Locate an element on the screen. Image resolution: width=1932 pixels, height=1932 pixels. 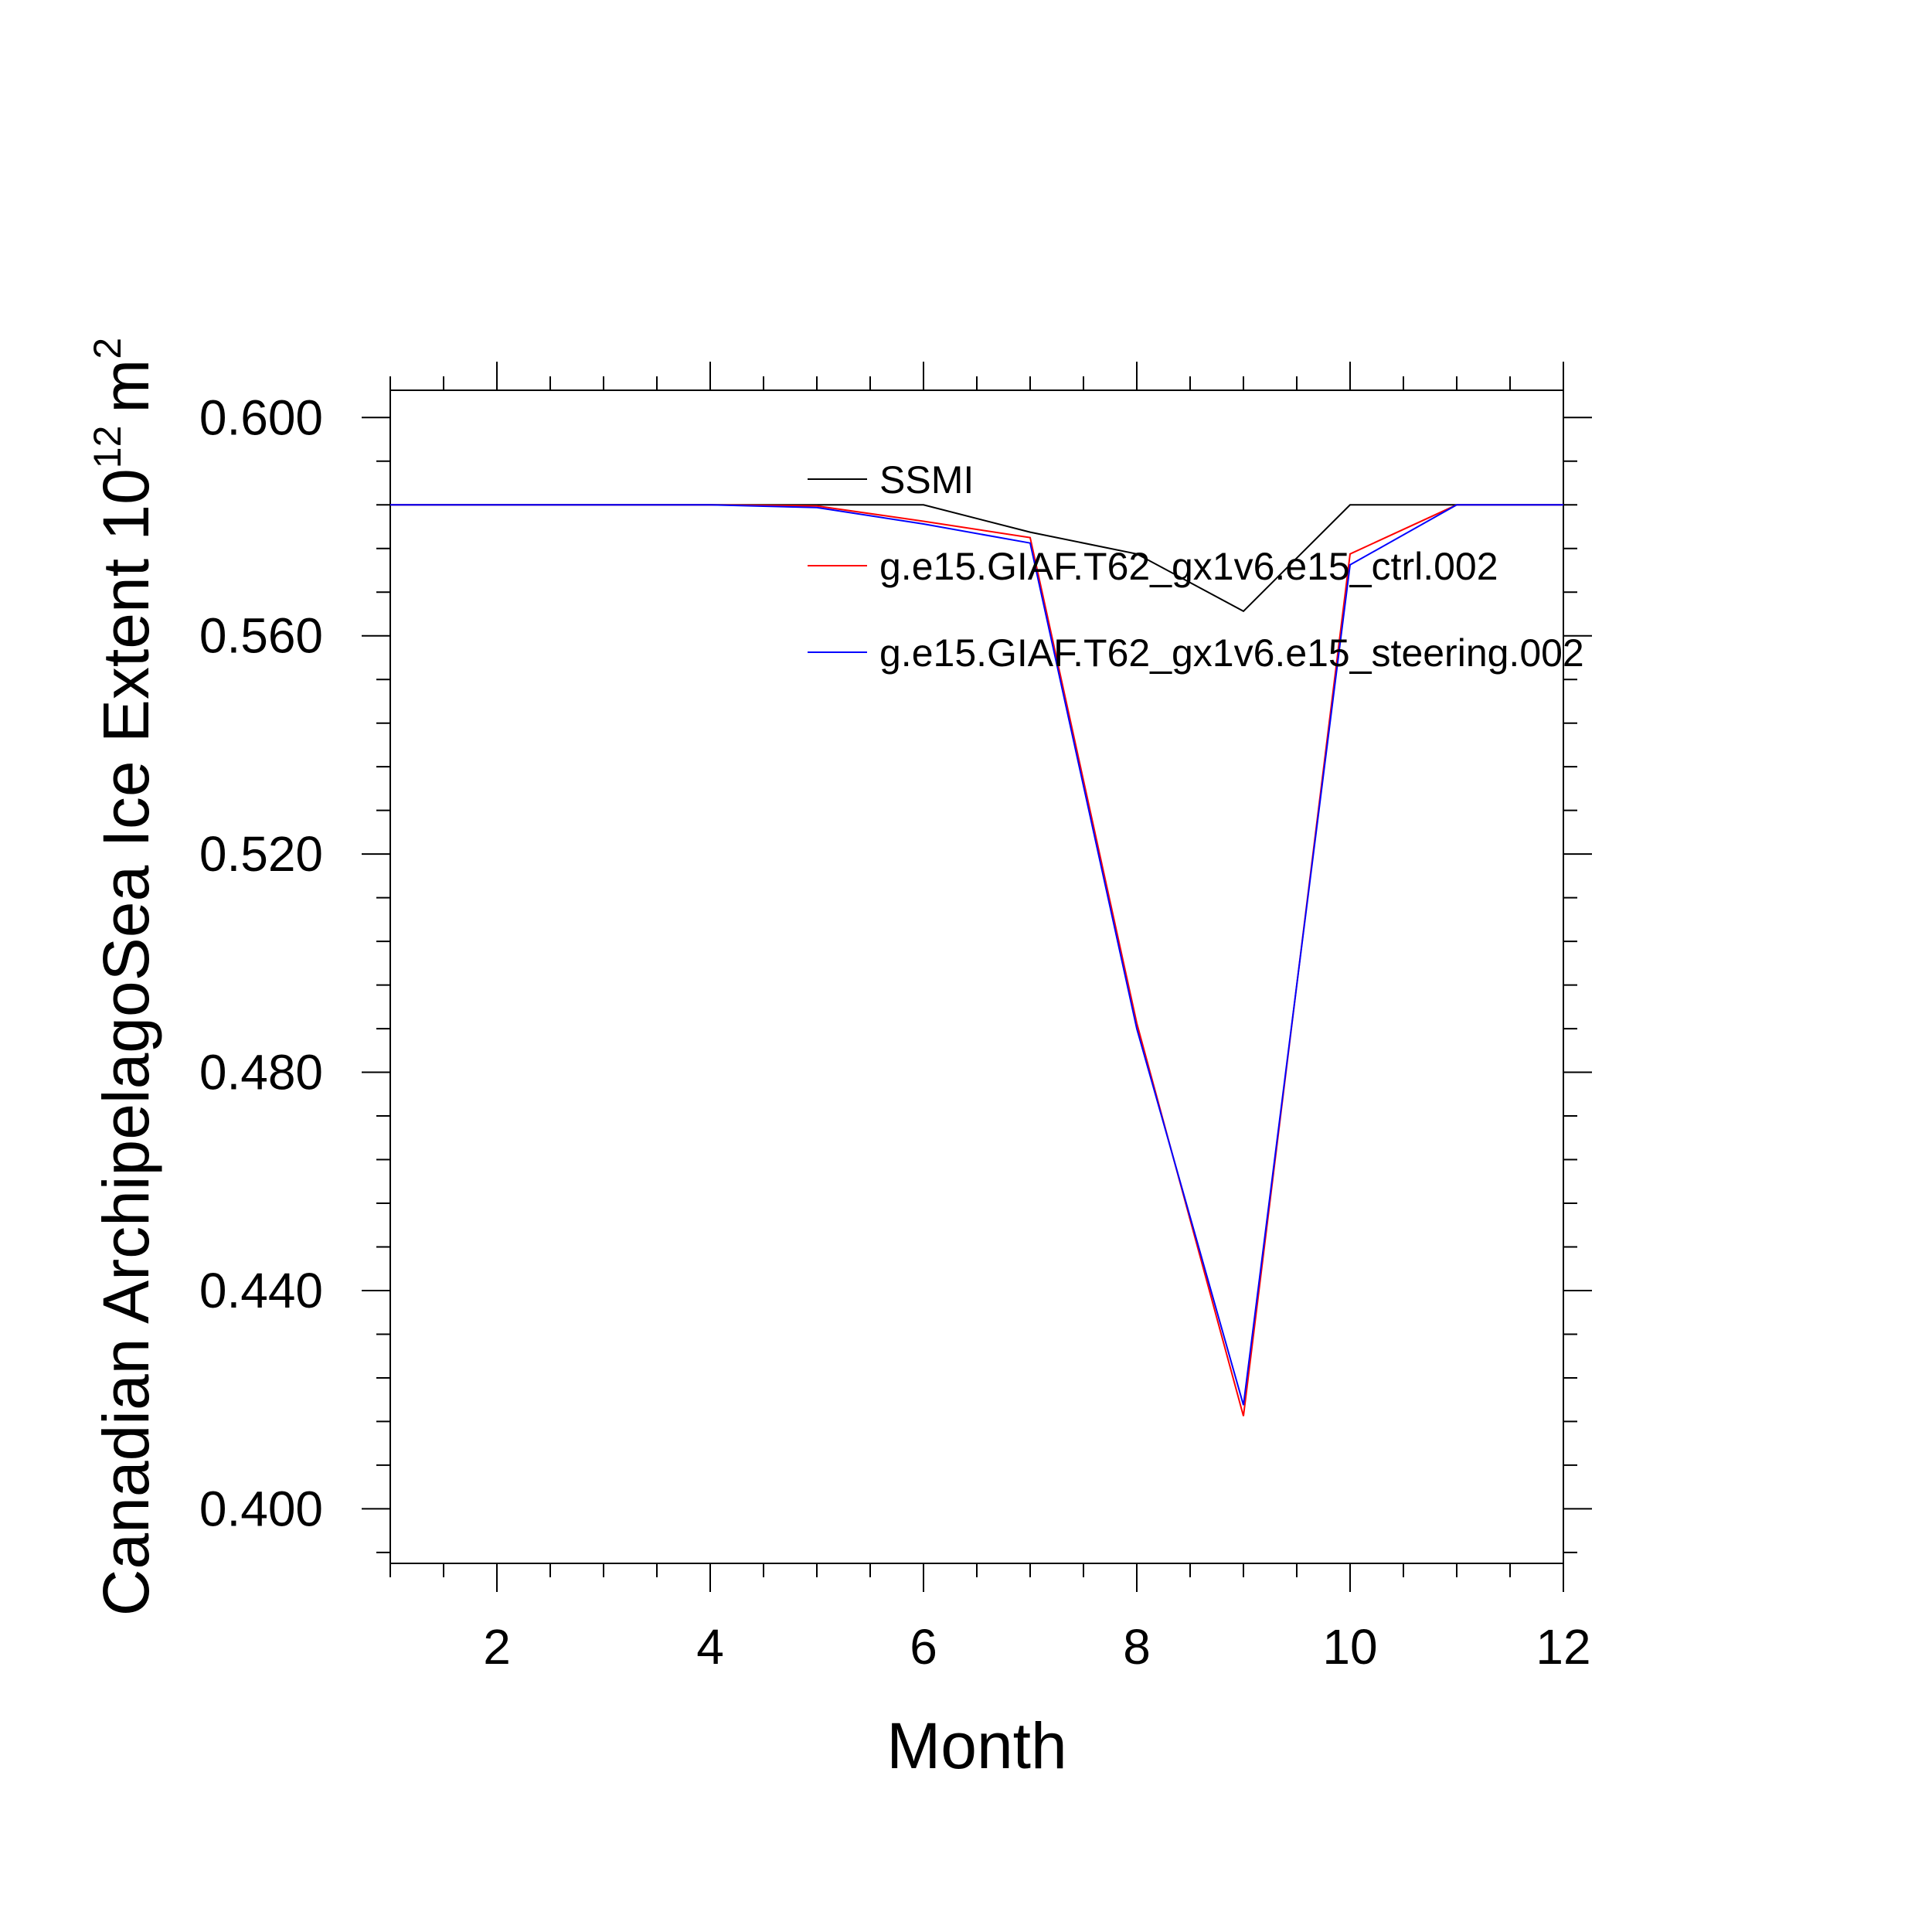
y-tick-label: 0.400 is located at coordinates (261, 1509).